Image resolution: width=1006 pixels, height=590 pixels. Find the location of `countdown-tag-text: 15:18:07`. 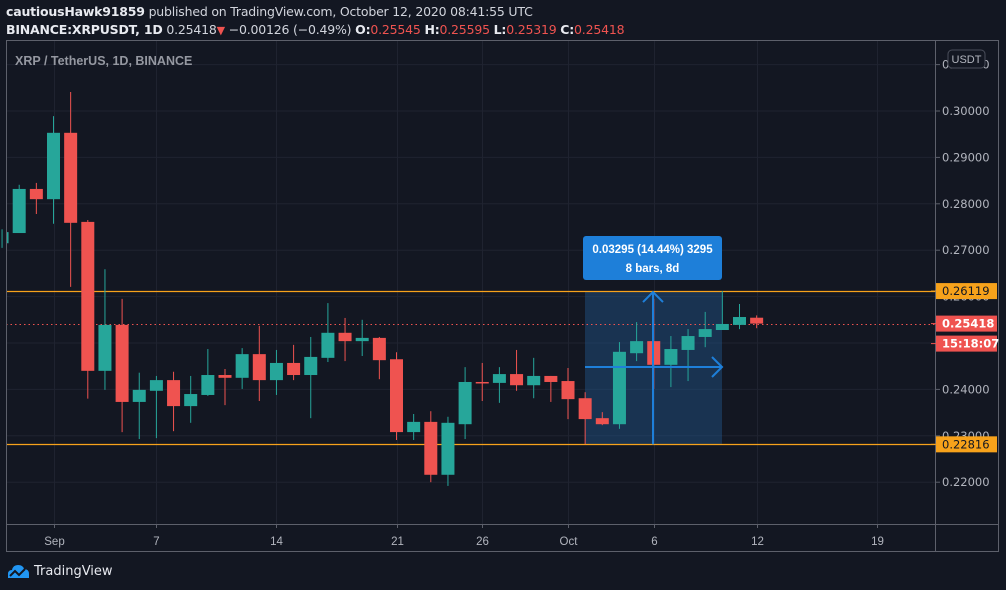

countdown-tag-text: 15:18:07 is located at coordinates (970, 344).